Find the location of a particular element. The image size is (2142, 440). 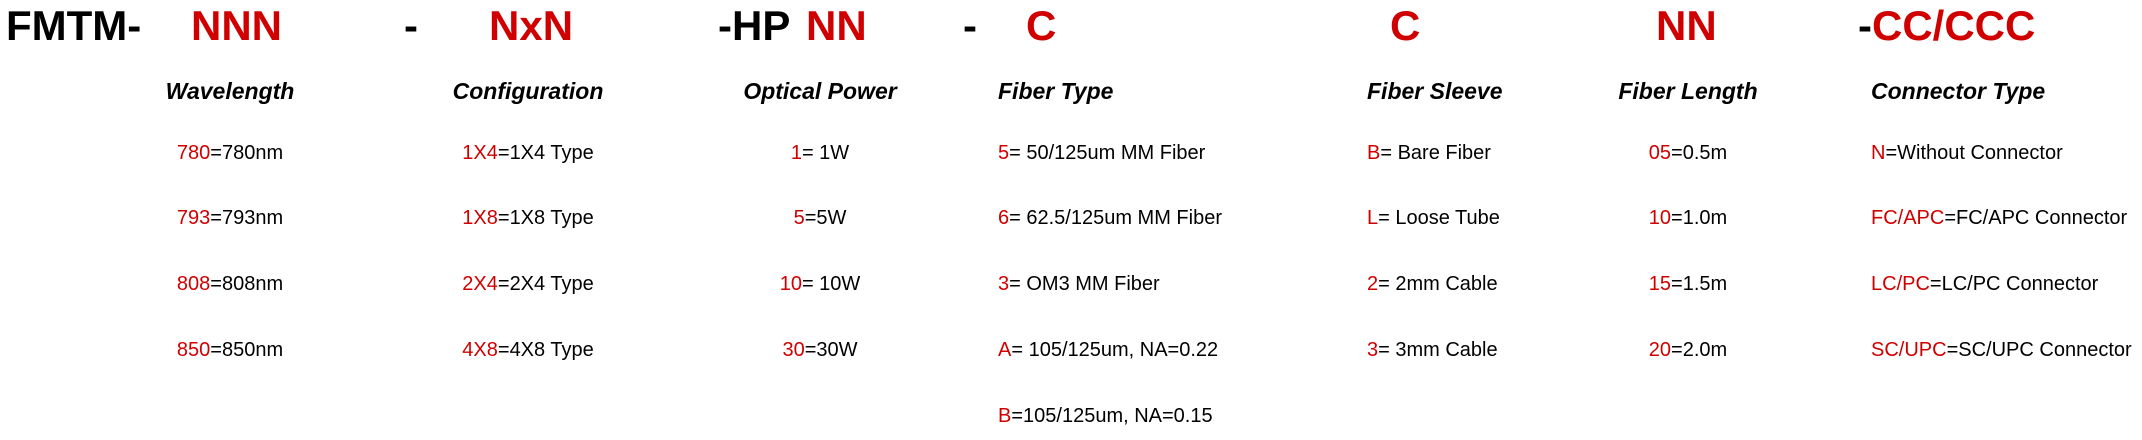

option-code: N is located at coordinates (1878, 153).